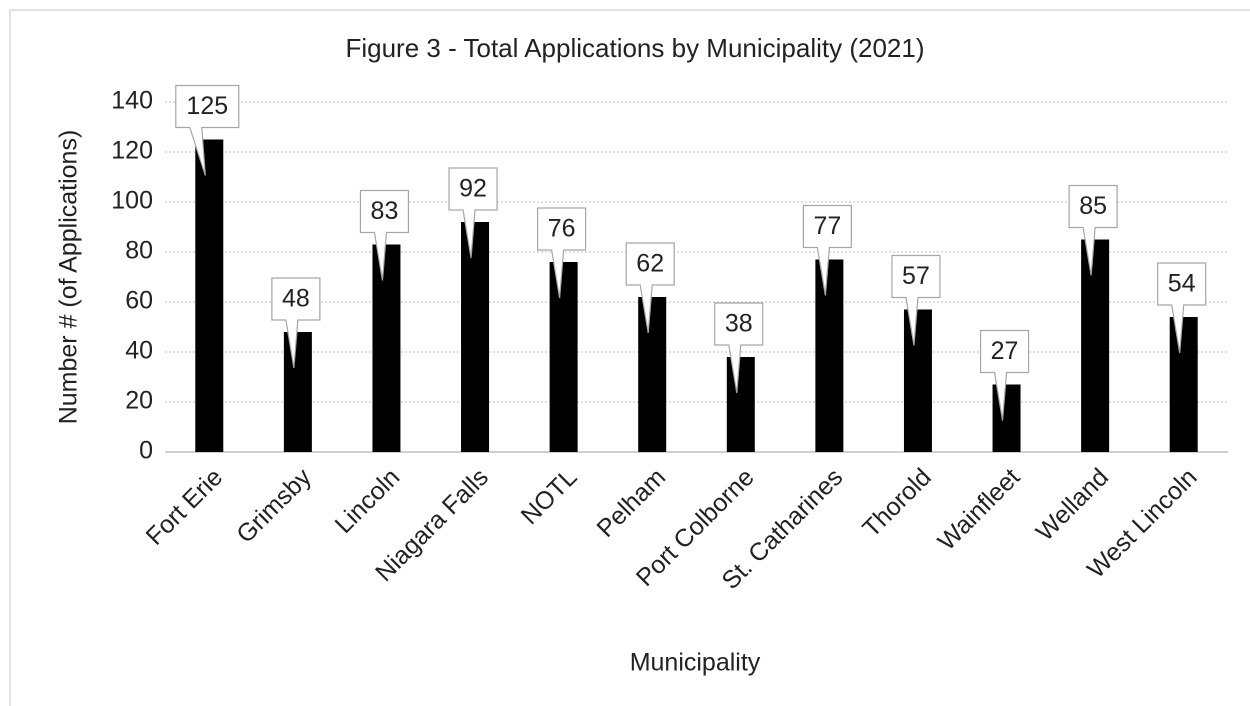  What do you see at coordinates (132, 201) in the screenshot?
I see `y-tick-label: 100` at bounding box center [132, 201].